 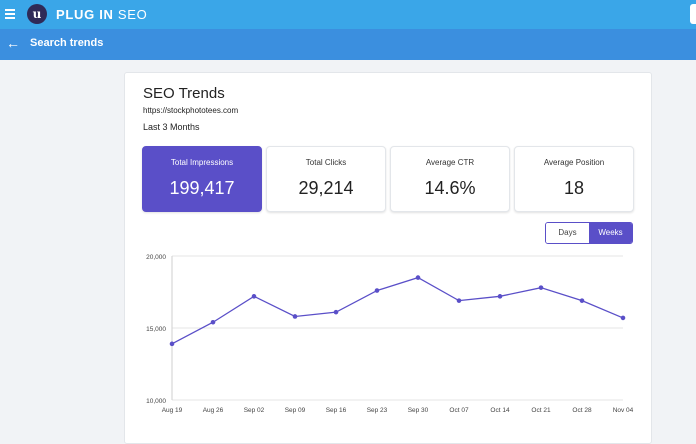 I want to click on brand-name: PLUG IN SEO, so click(x=102, y=14).